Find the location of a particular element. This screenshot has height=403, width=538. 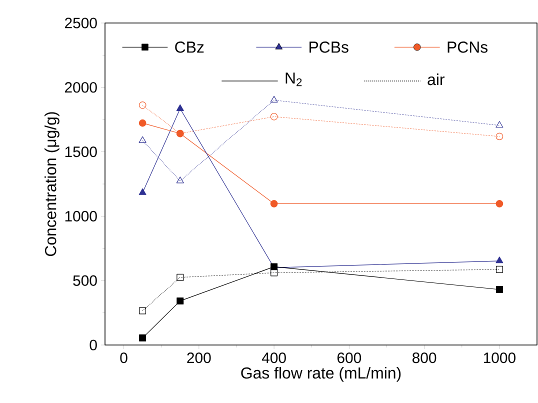

annotation: air is located at coordinates (436, 80).